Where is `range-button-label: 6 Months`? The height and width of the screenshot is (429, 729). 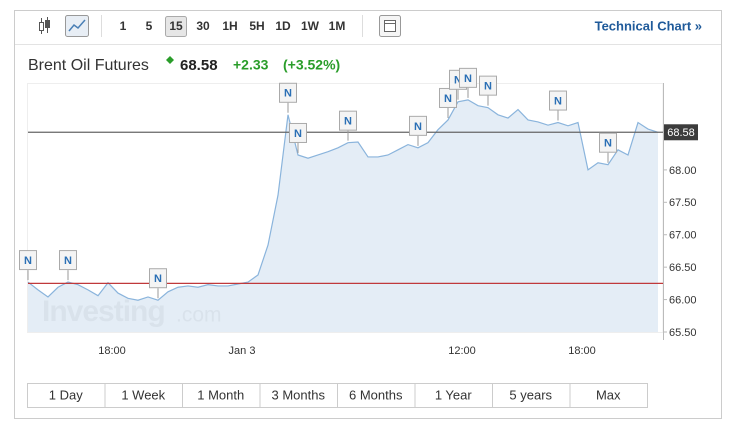 range-button-label: 6 Months is located at coordinates (376, 394).